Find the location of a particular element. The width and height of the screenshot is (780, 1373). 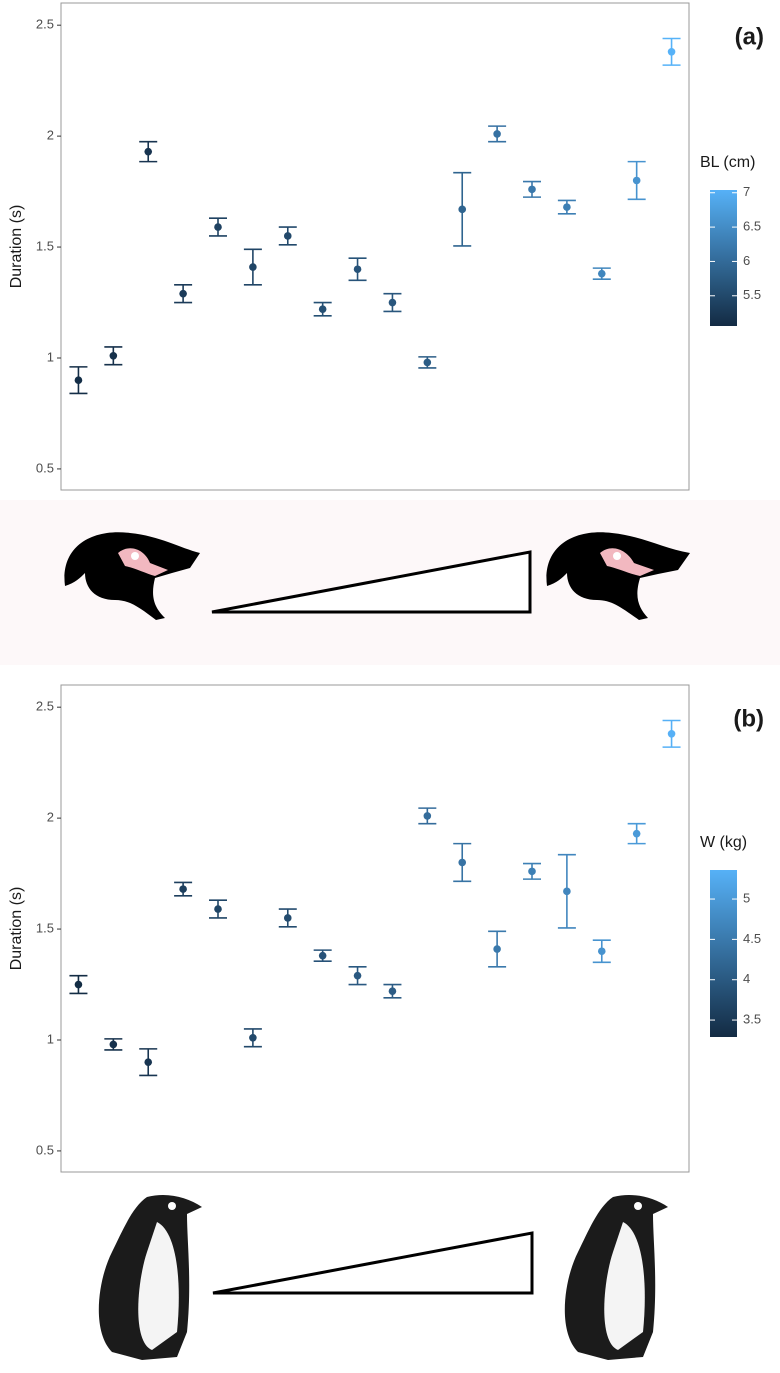

colorbar-tick-label: 5.5 is located at coordinates (752, 294).